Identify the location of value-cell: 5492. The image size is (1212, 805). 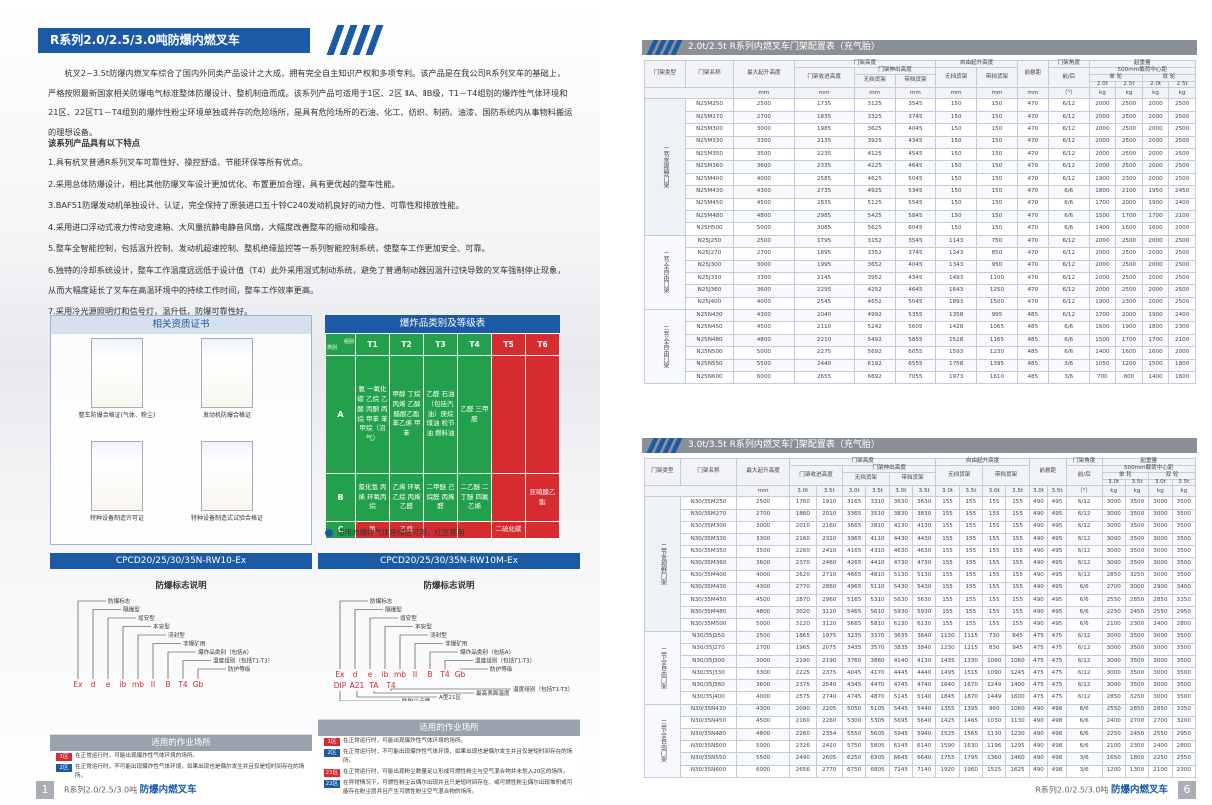
(874, 340).